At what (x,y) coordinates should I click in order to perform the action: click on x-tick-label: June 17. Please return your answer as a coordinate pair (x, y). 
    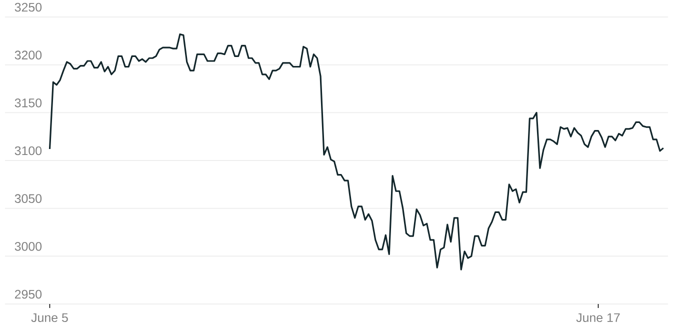
    Looking at the image, I should click on (598, 317).